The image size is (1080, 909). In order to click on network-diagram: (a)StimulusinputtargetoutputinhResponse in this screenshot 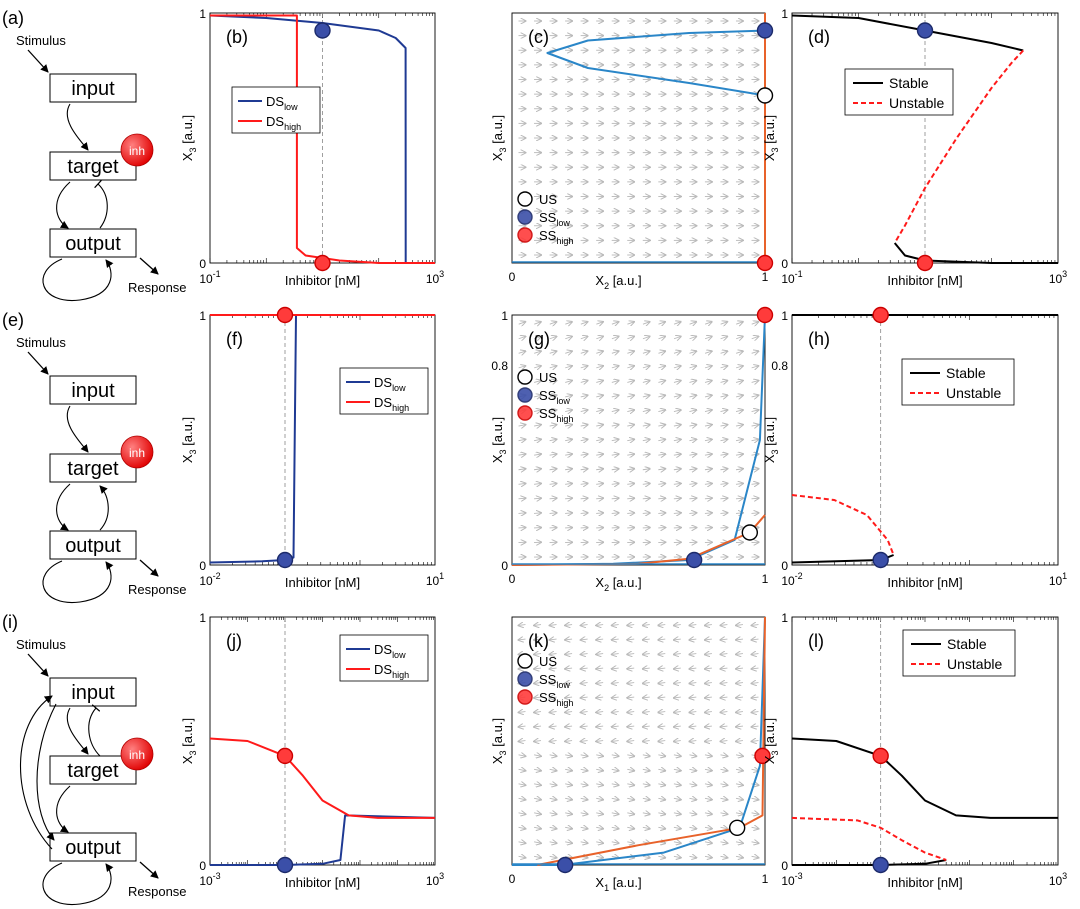, I will do `click(94, 154)`.